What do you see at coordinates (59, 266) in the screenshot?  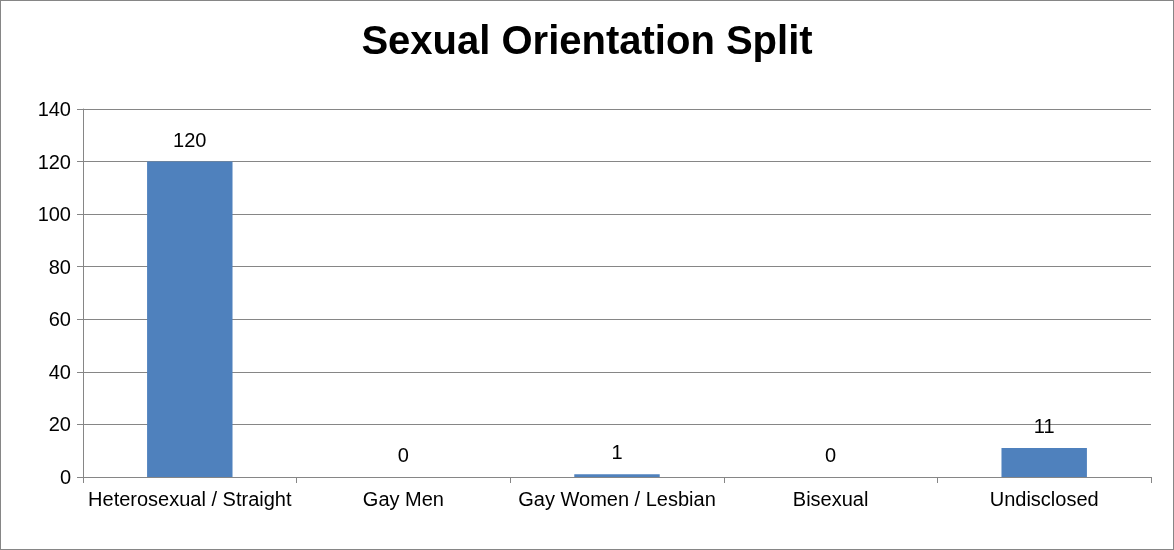 I see `y-tick-label: 80` at bounding box center [59, 266].